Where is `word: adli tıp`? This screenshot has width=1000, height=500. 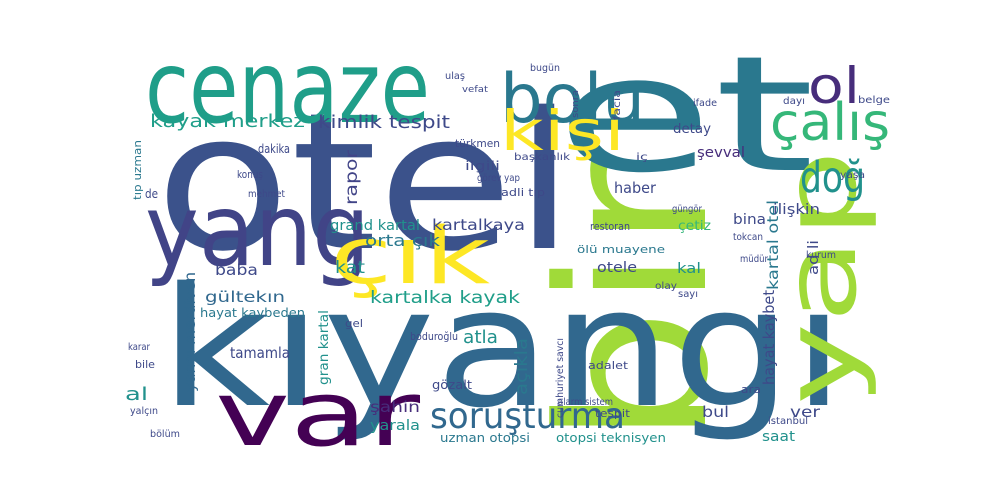
word: adli tıp is located at coordinates (523, 192).